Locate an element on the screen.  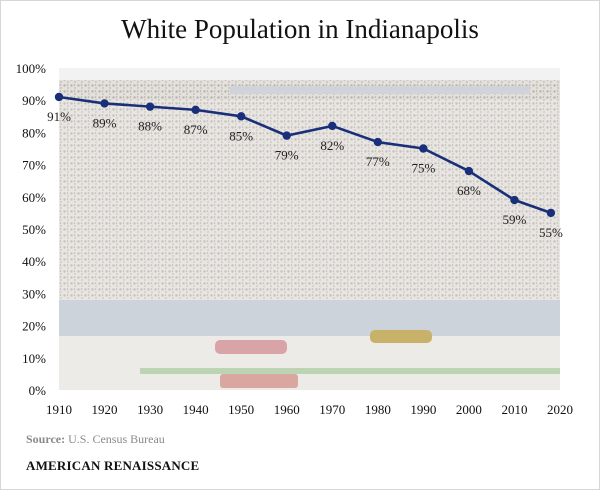
data-label: 88% is located at coordinates (150, 126).